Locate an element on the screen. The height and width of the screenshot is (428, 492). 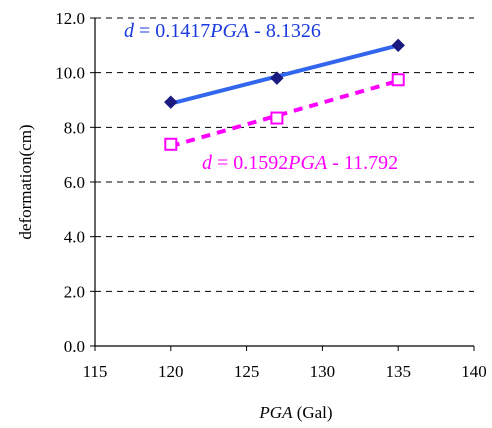
series-2-equation: d = 0.1592PGA - 11.792 is located at coordinates (300, 163).